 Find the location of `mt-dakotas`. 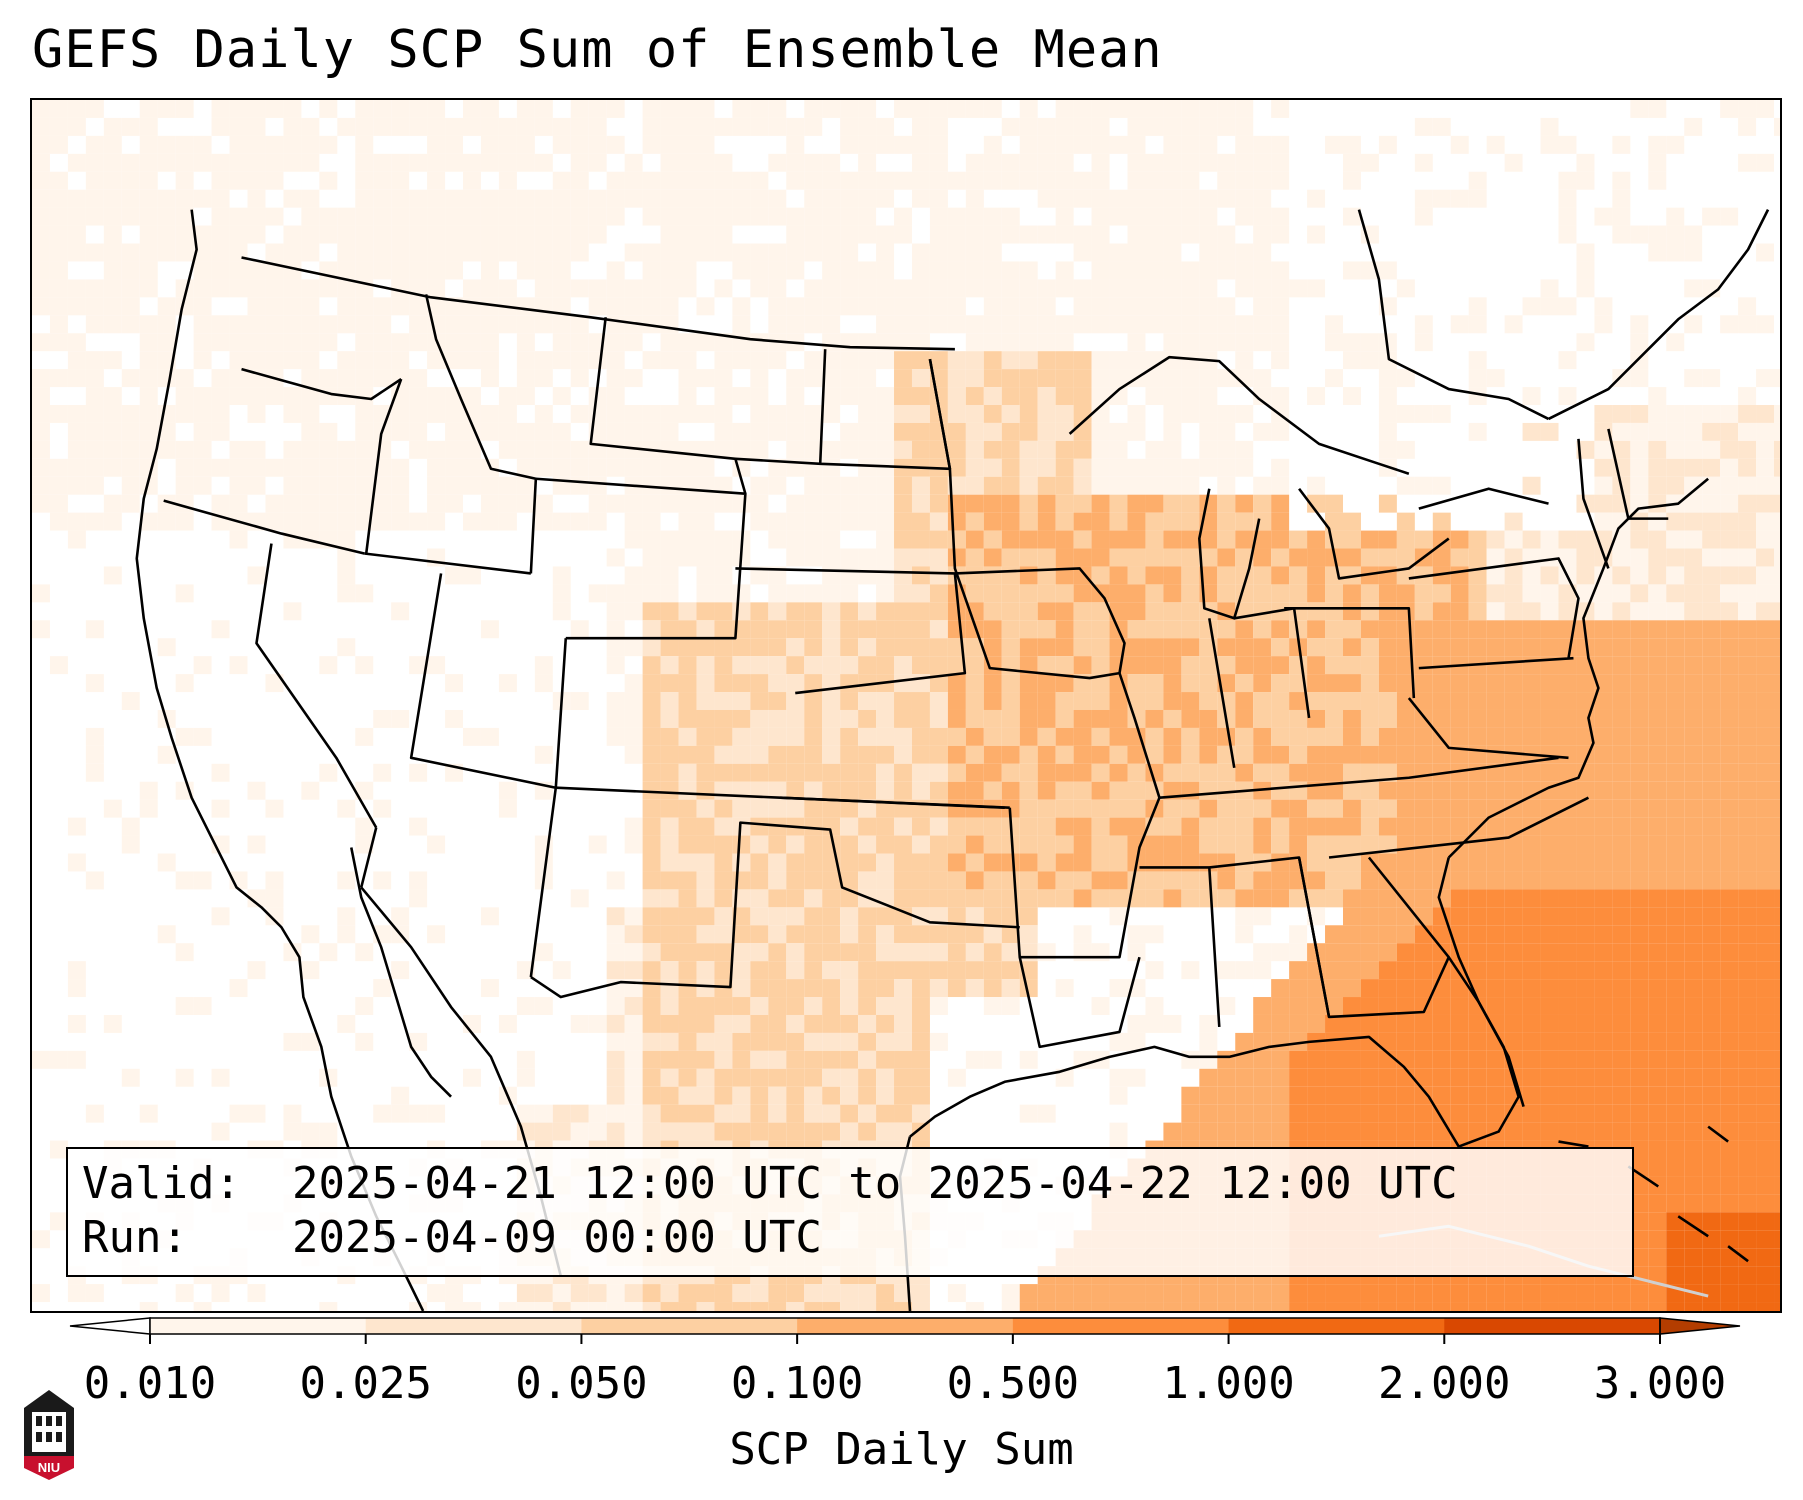

mt-dakotas is located at coordinates (668, 406).